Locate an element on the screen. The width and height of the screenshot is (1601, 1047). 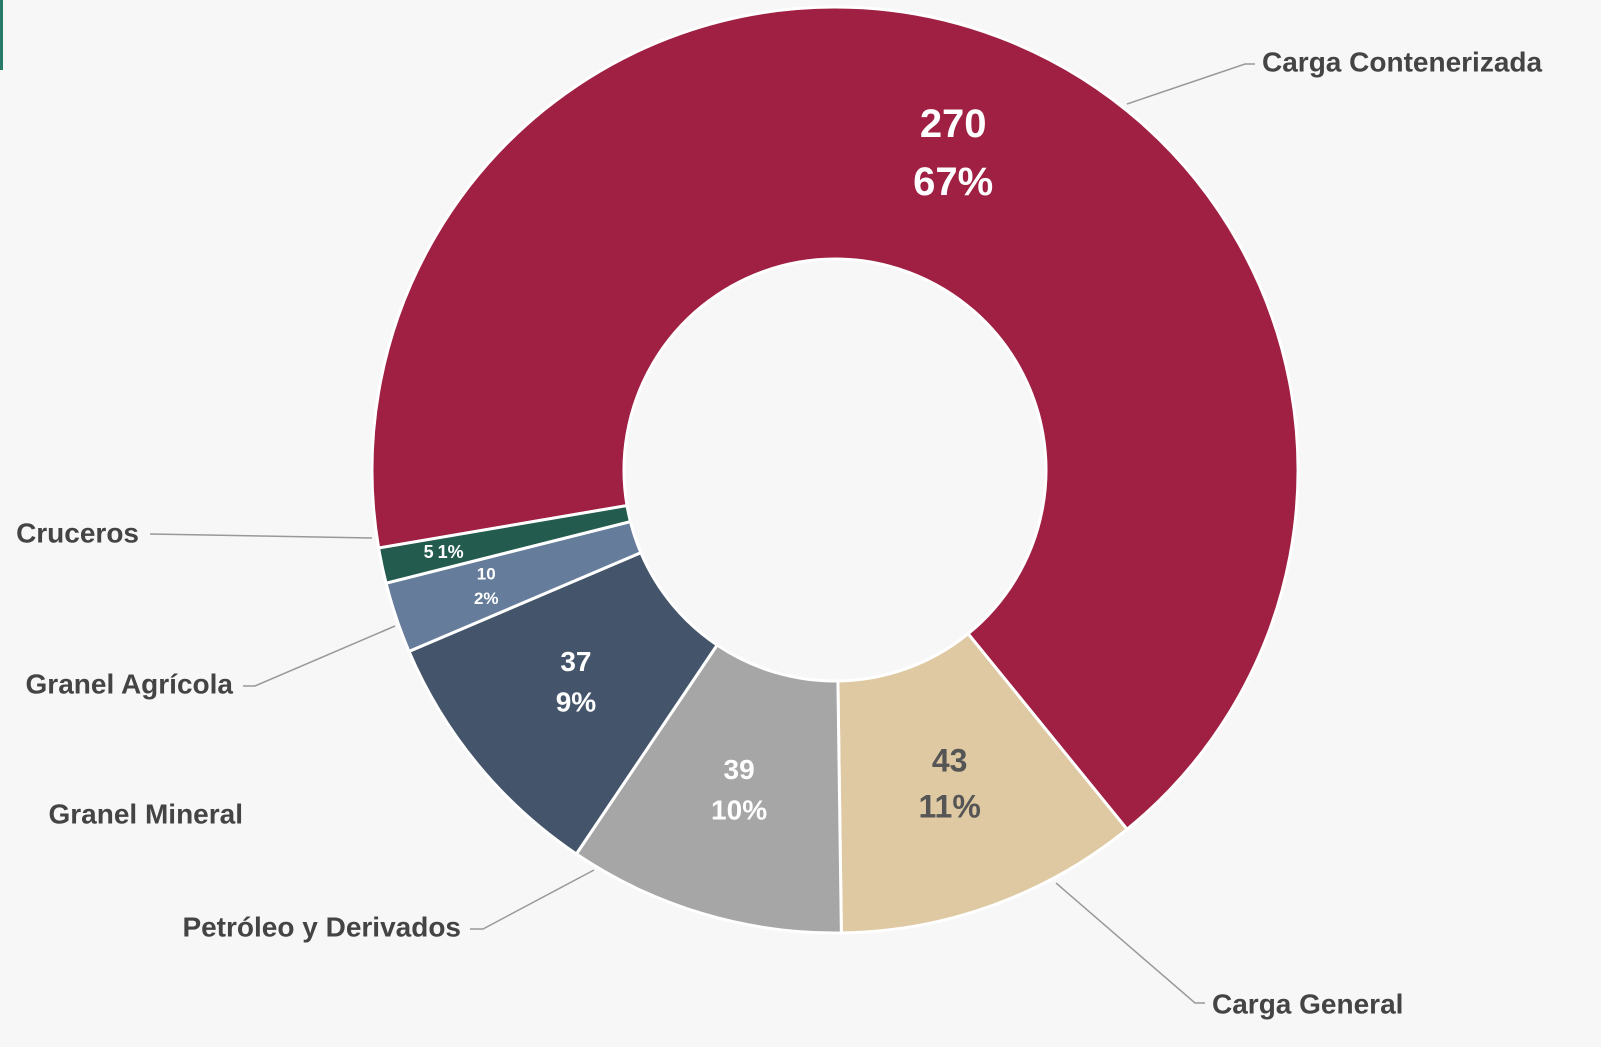
percent-label: 11% is located at coordinates (949, 806).